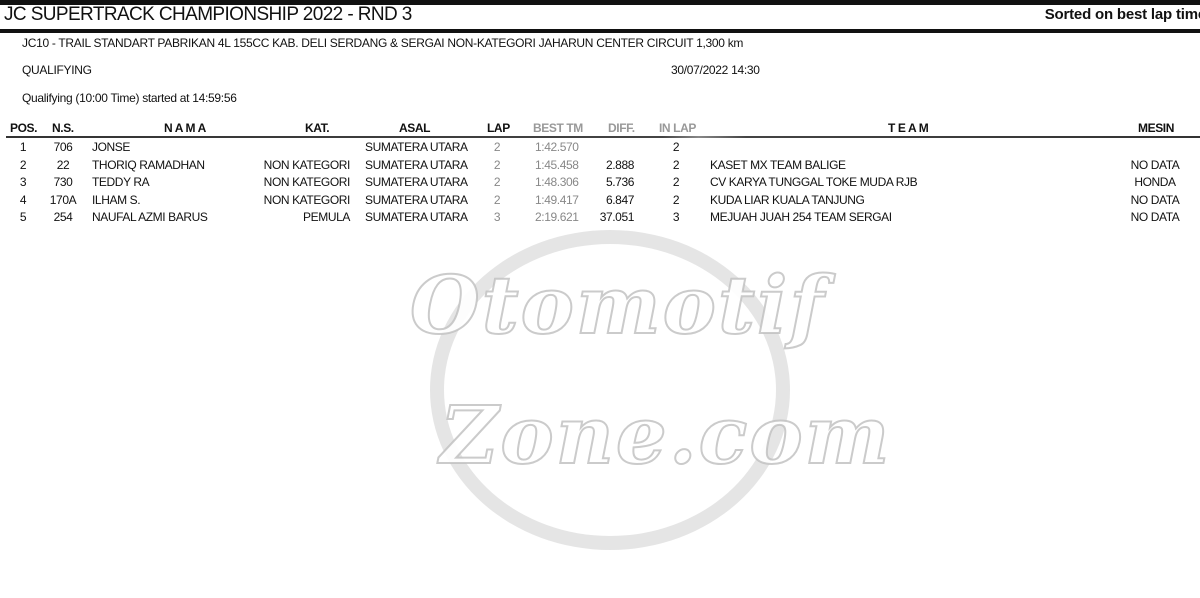  I want to click on title-rule, so click(600, 31).